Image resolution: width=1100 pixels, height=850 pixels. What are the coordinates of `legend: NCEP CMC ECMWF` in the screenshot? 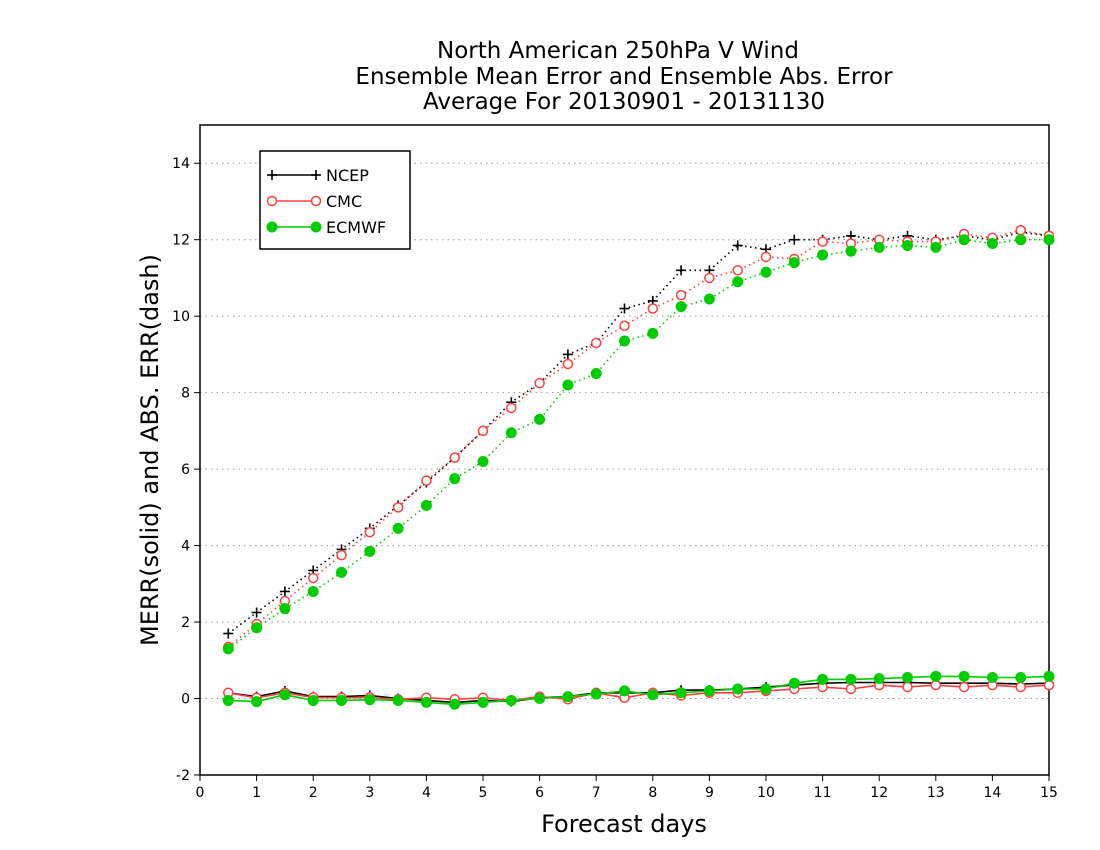 It's located at (335, 200).